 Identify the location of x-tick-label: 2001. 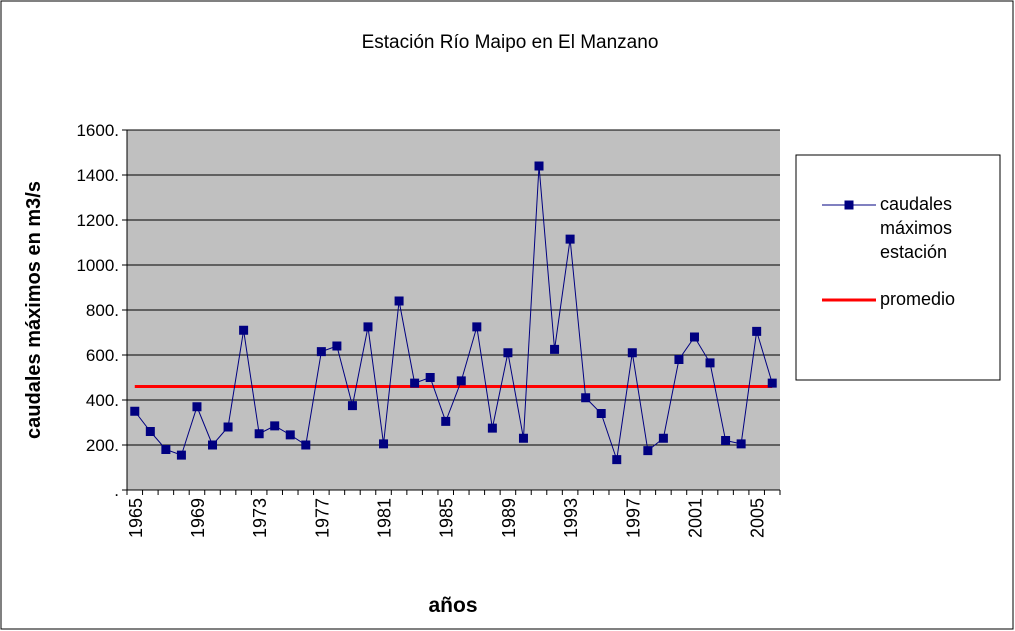
(695, 518).